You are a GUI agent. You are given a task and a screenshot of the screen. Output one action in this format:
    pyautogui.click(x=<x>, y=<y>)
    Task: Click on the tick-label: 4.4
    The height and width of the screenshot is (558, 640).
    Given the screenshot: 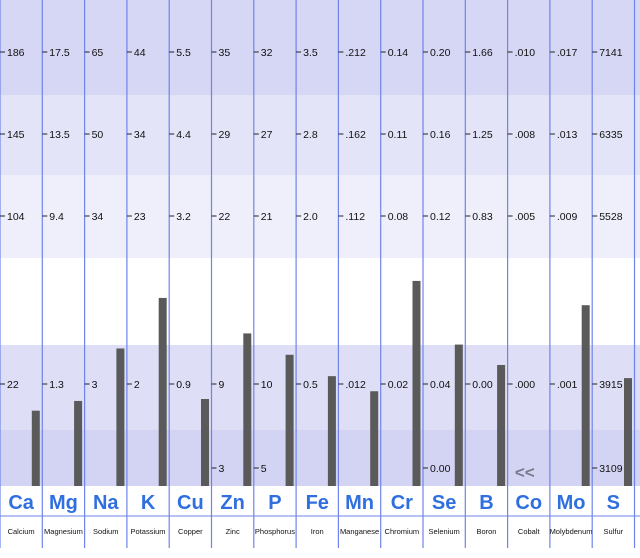 What is the action you would take?
    pyautogui.click(x=183, y=135)
    